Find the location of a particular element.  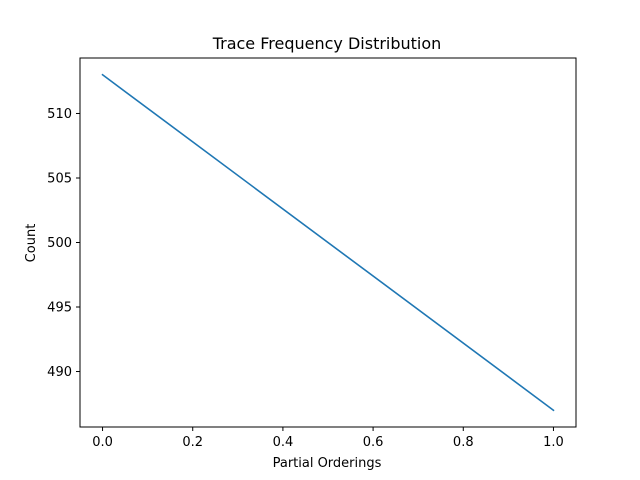

y-tick-label: 500 is located at coordinates (59, 243).